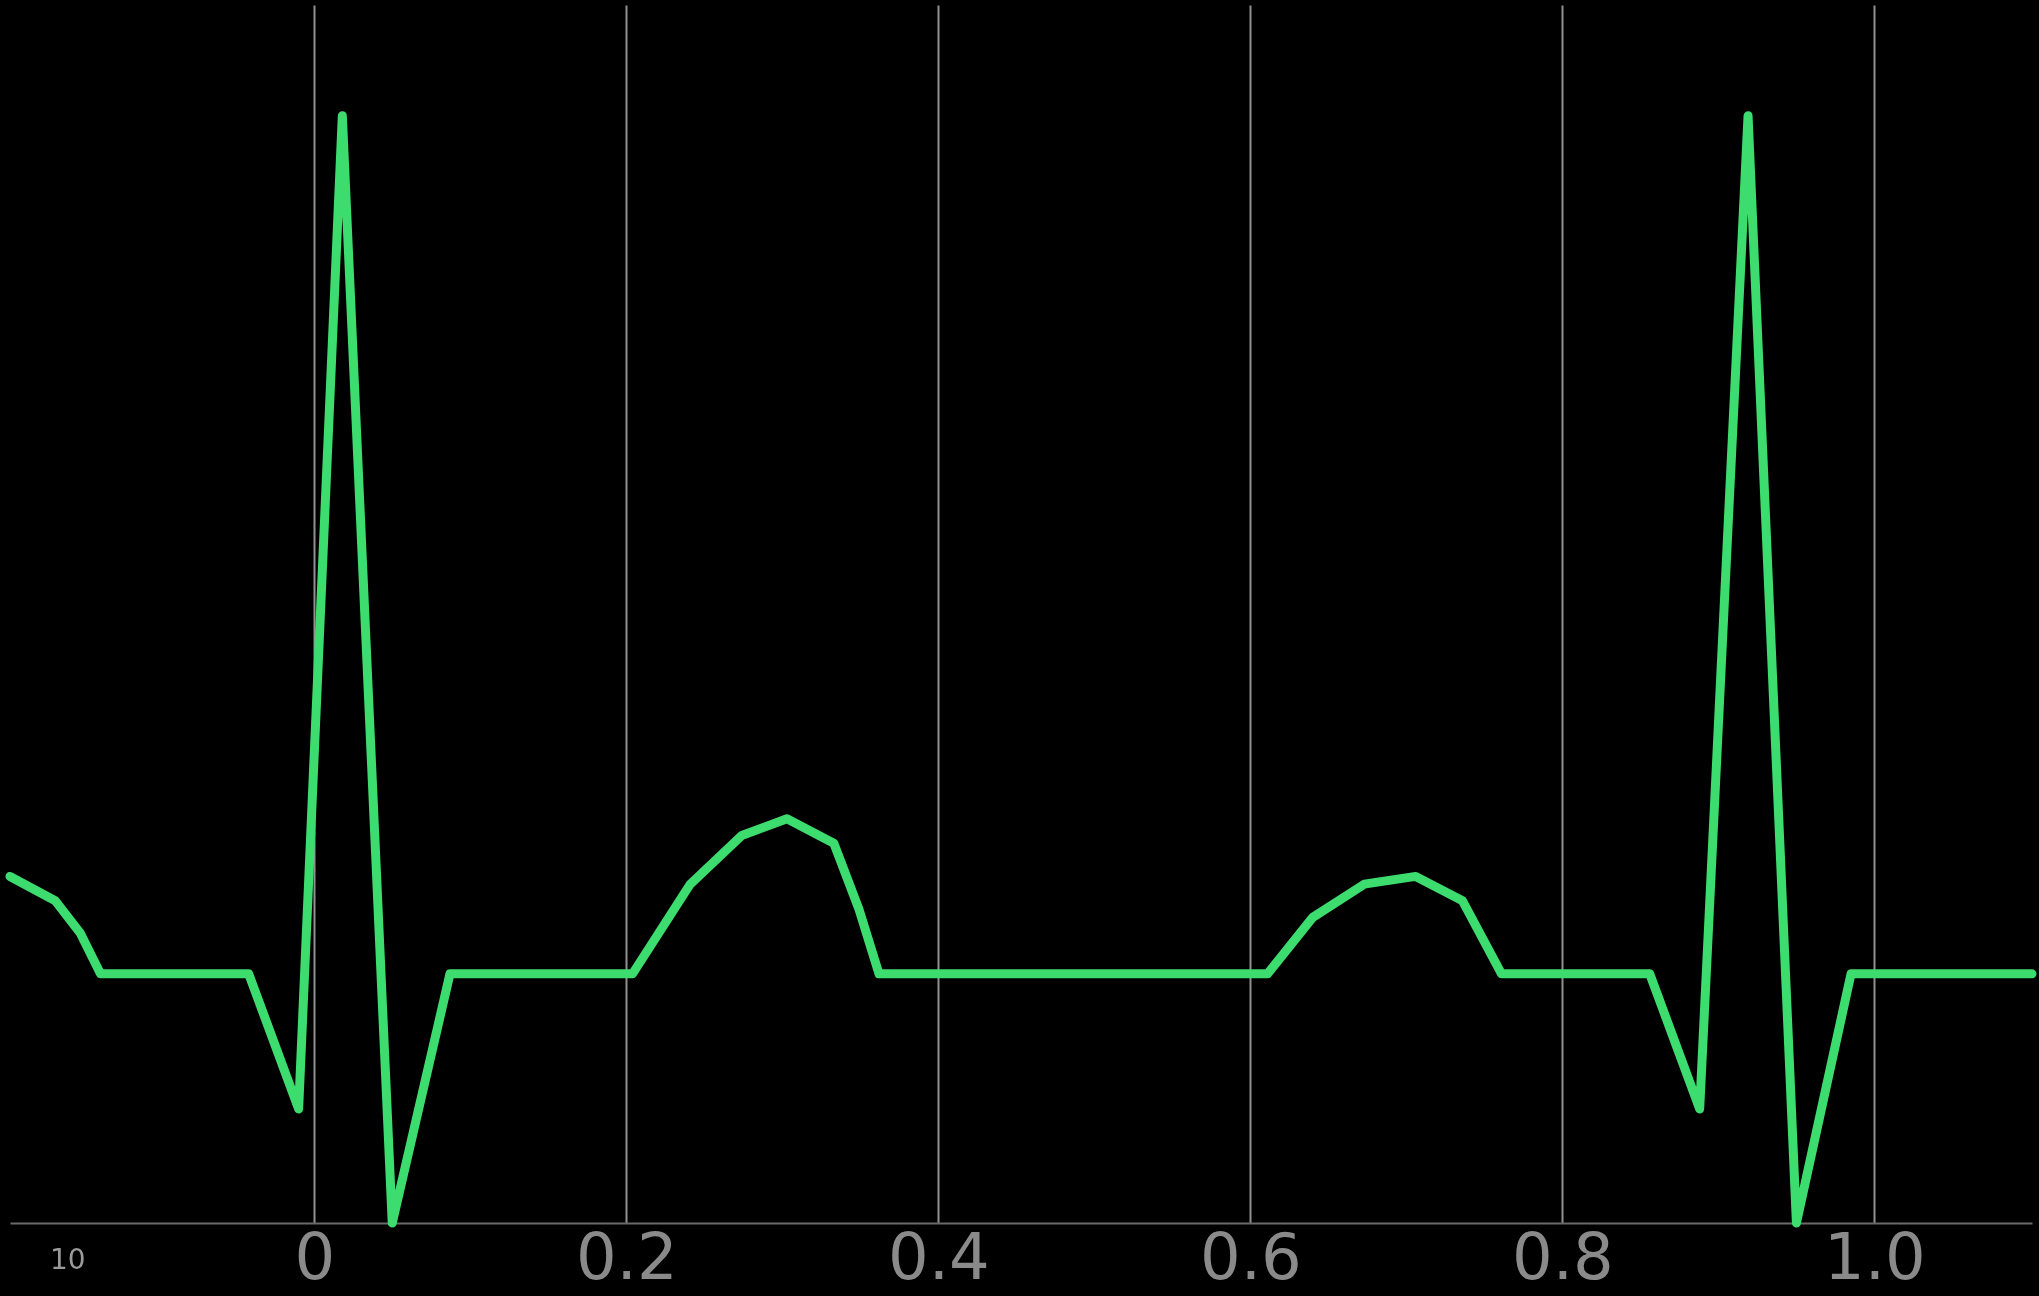 The width and height of the screenshot is (2039, 1296). I want to click on x-tick-label: 0.4, so click(938, 1256).